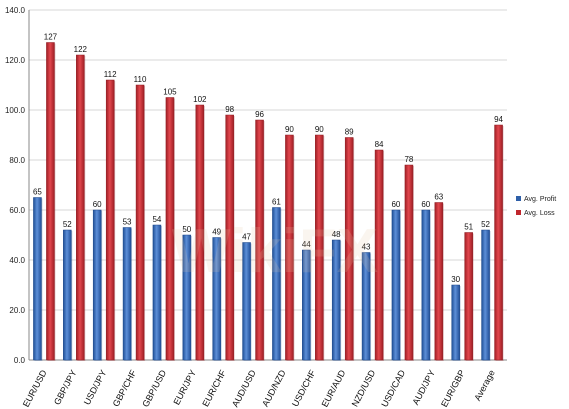  Describe the element at coordinates (15, 185) in the screenshot. I see `y-tick-labels: 0.0 20.0 40.0 60.0 80.0 100.0 120.0 140.0` at that location.